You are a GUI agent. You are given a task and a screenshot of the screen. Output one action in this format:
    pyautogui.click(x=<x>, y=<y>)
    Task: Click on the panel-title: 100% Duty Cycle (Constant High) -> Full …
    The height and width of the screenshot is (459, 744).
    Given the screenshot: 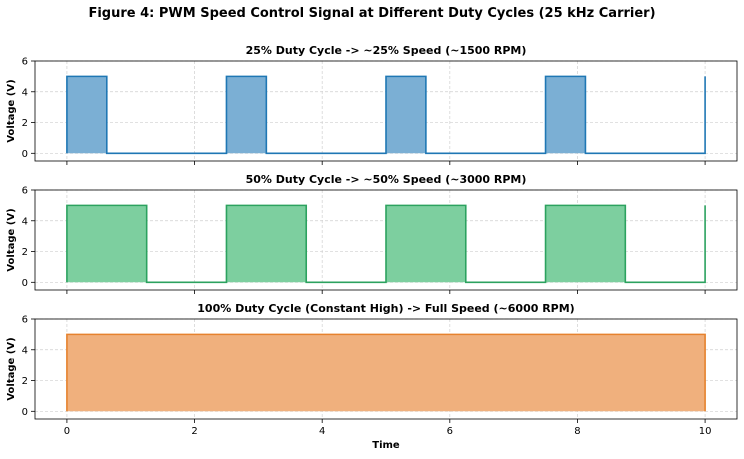 What is the action you would take?
    pyautogui.click(x=385, y=308)
    